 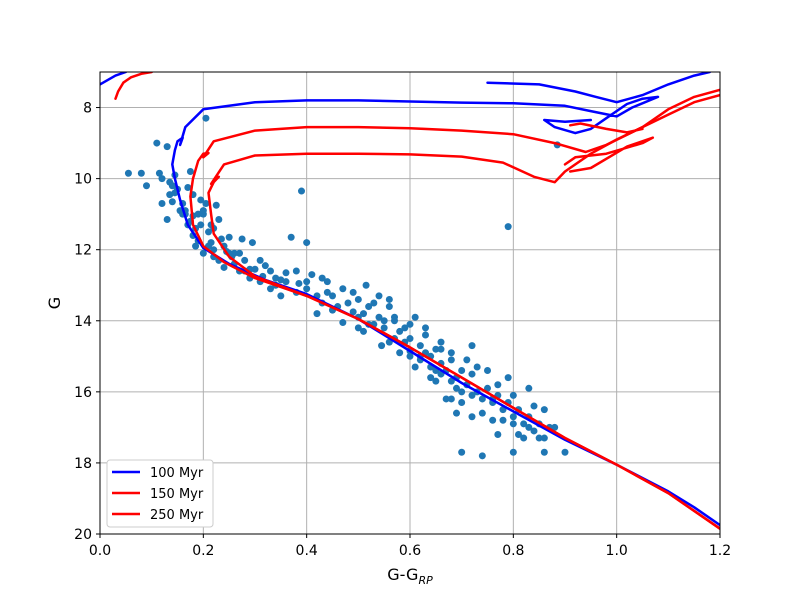 I want to click on x-tick-label: 1.0, so click(x=617, y=551).